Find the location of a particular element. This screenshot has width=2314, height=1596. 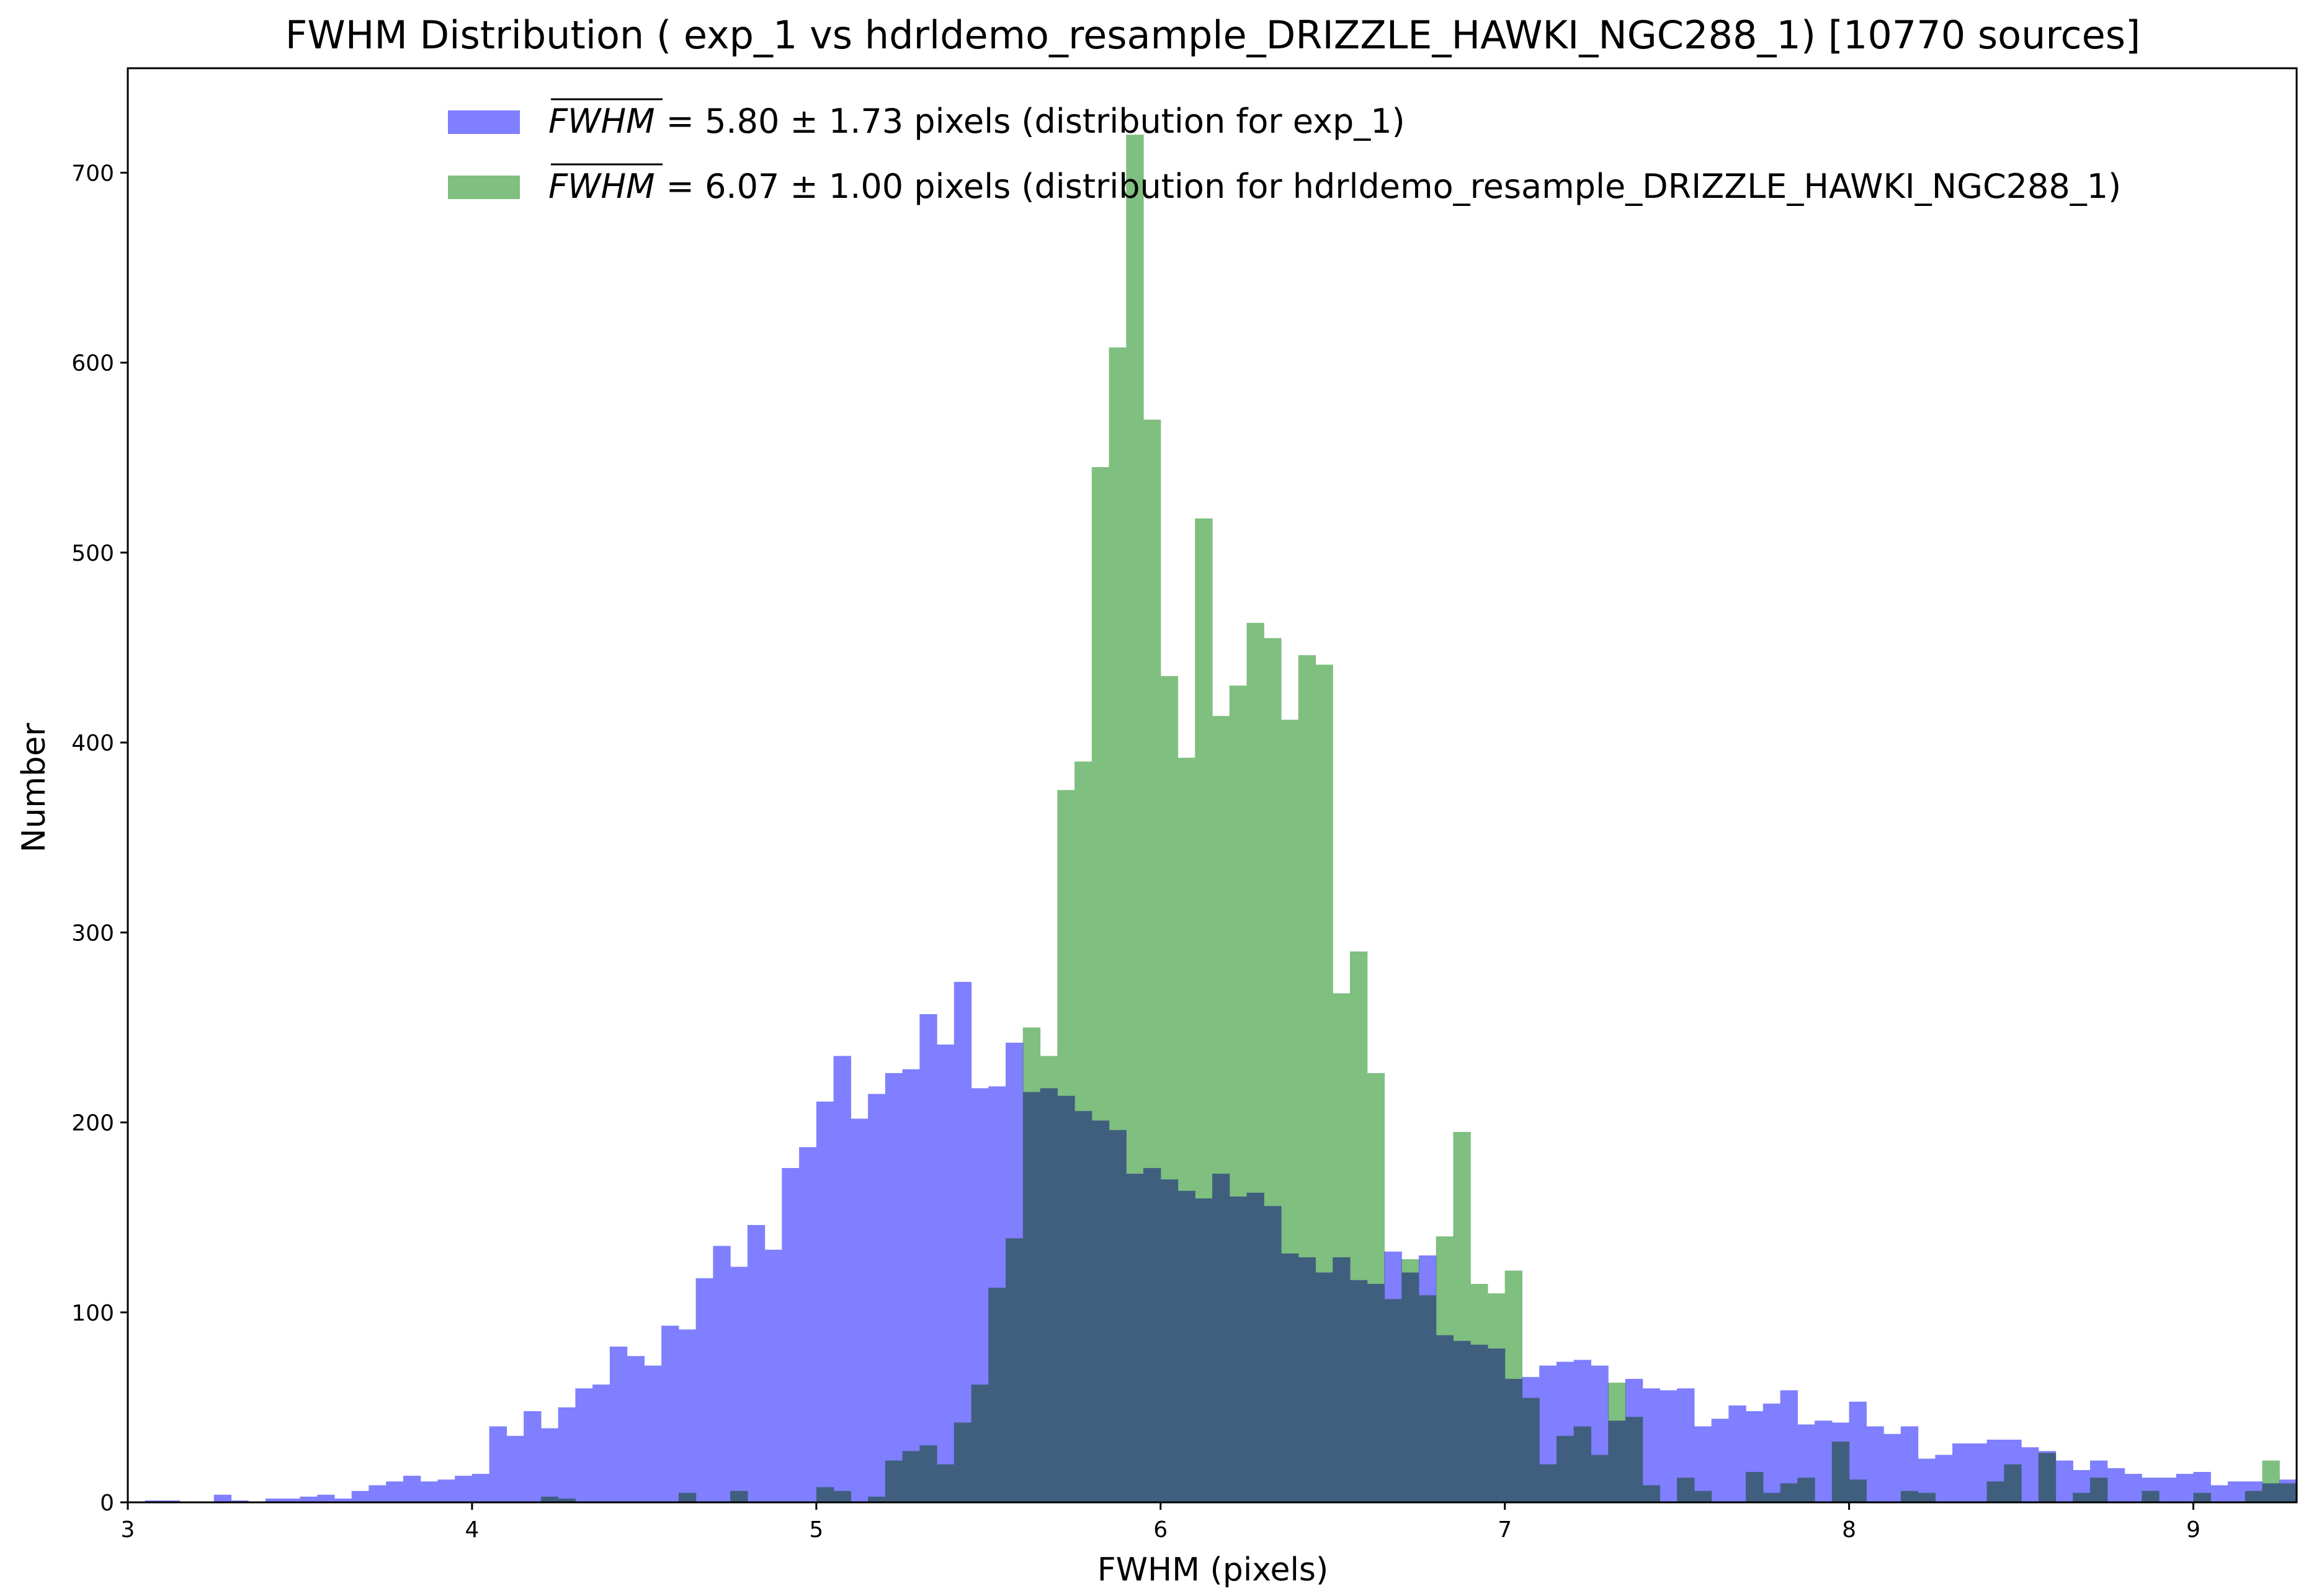

y-tick-label-500: 500 is located at coordinates (93, 553).